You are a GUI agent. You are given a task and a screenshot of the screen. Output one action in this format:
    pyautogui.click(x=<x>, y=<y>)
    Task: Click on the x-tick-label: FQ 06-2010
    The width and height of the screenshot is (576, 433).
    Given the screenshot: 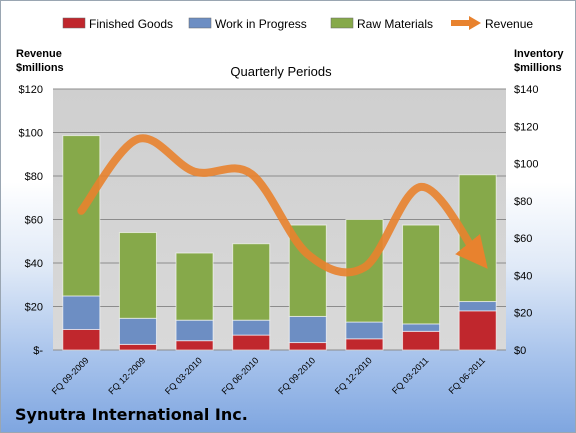 What is the action you would take?
    pyautogui.click(x=240, y=375)
    